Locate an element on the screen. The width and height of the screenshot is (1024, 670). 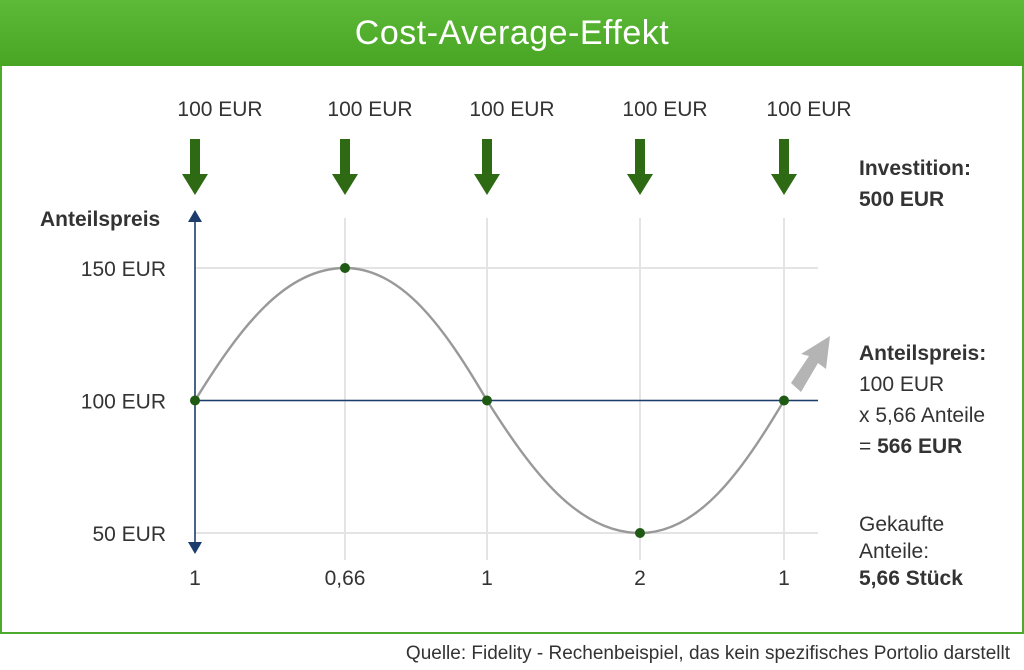
equals-sign: = is located at coordinates (865, 446).